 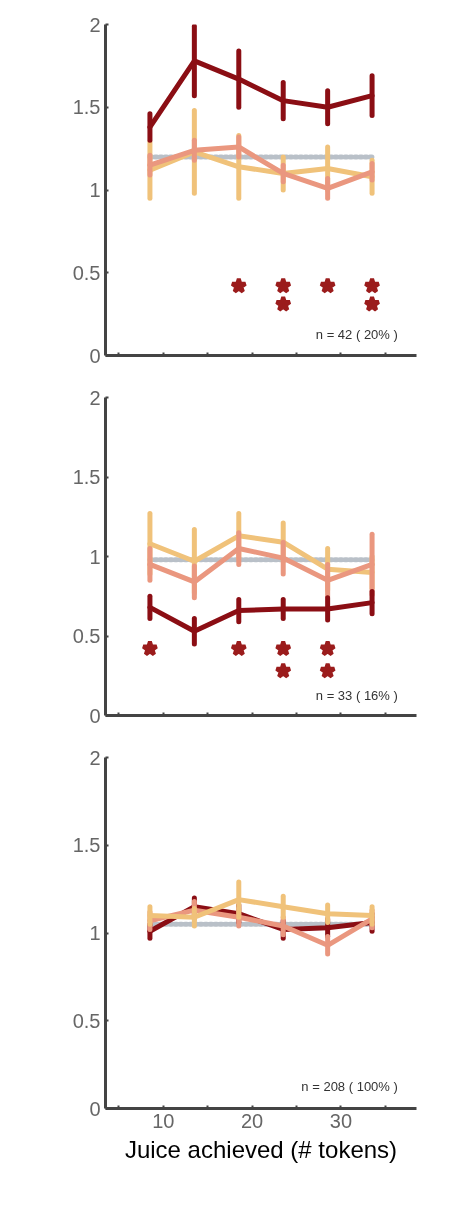 I want to click on annotation: n = 42 ( 20% ), so click(x=356, y=335).